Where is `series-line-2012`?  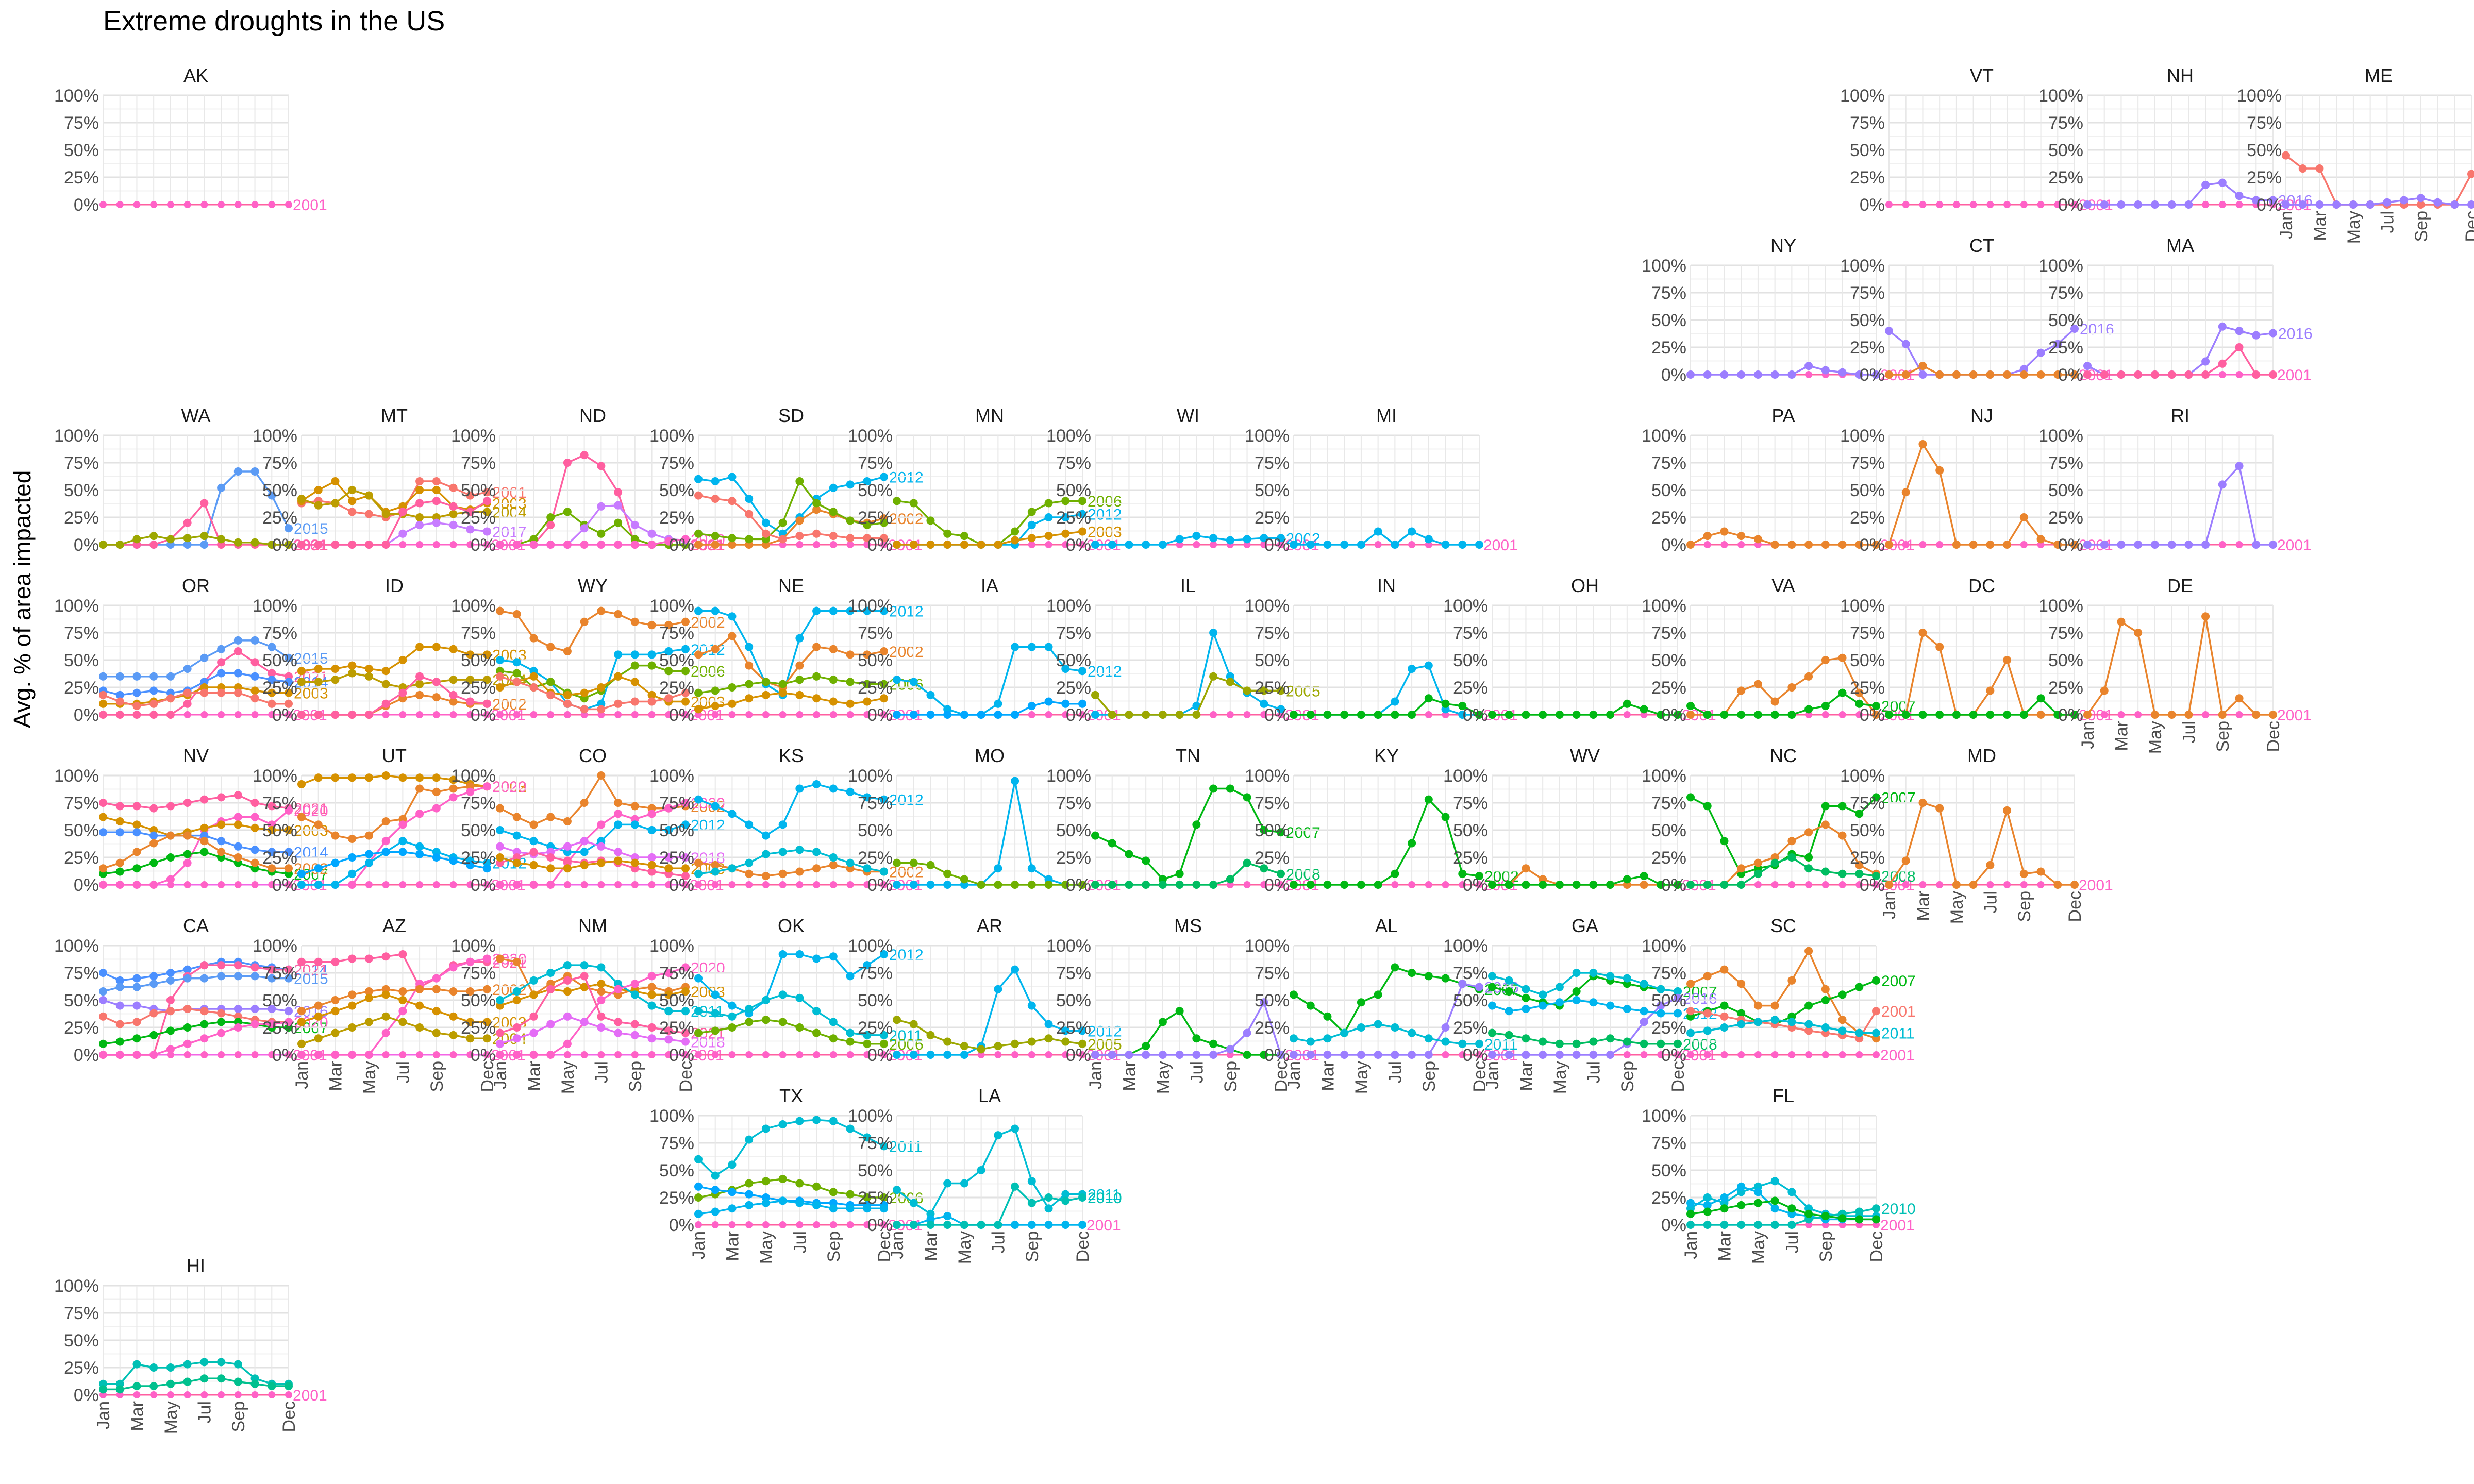 series-line-2012 is located at coordinates (1386, 538).